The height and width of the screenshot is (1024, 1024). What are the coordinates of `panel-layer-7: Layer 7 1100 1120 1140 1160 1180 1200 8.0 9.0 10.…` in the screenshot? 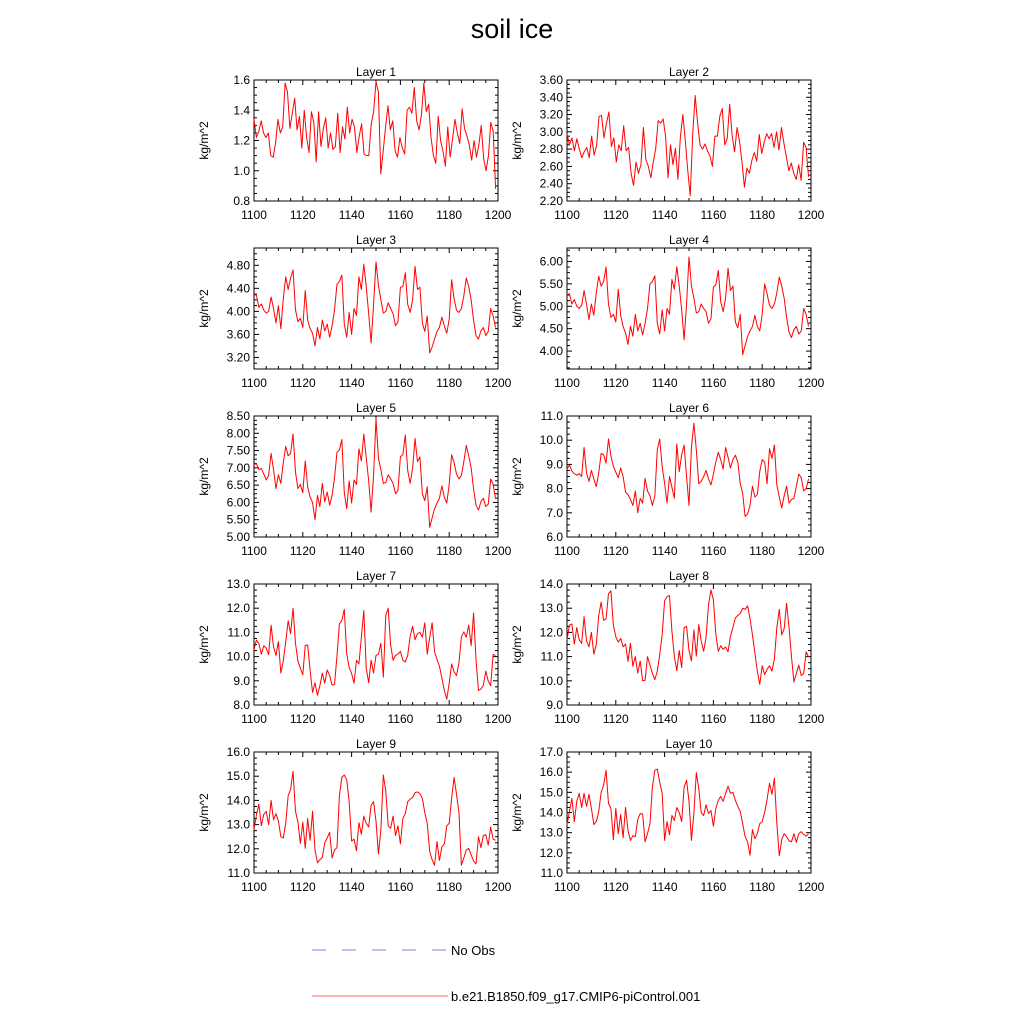 It's located at (354, 647).